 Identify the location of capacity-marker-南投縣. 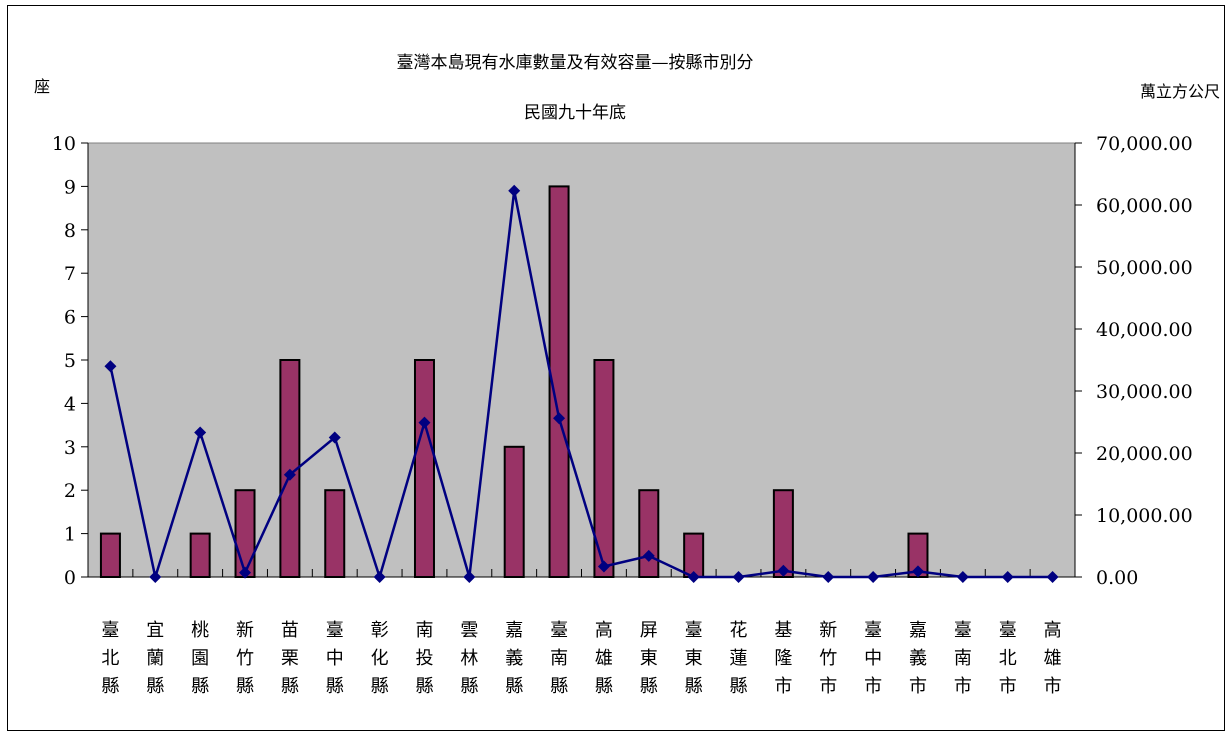
(424, 422).